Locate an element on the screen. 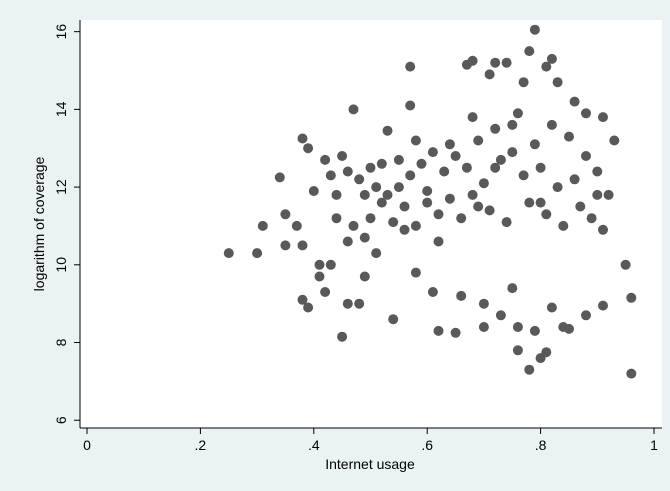  y-tick-label: 10 is located at coordinates (61, 265).